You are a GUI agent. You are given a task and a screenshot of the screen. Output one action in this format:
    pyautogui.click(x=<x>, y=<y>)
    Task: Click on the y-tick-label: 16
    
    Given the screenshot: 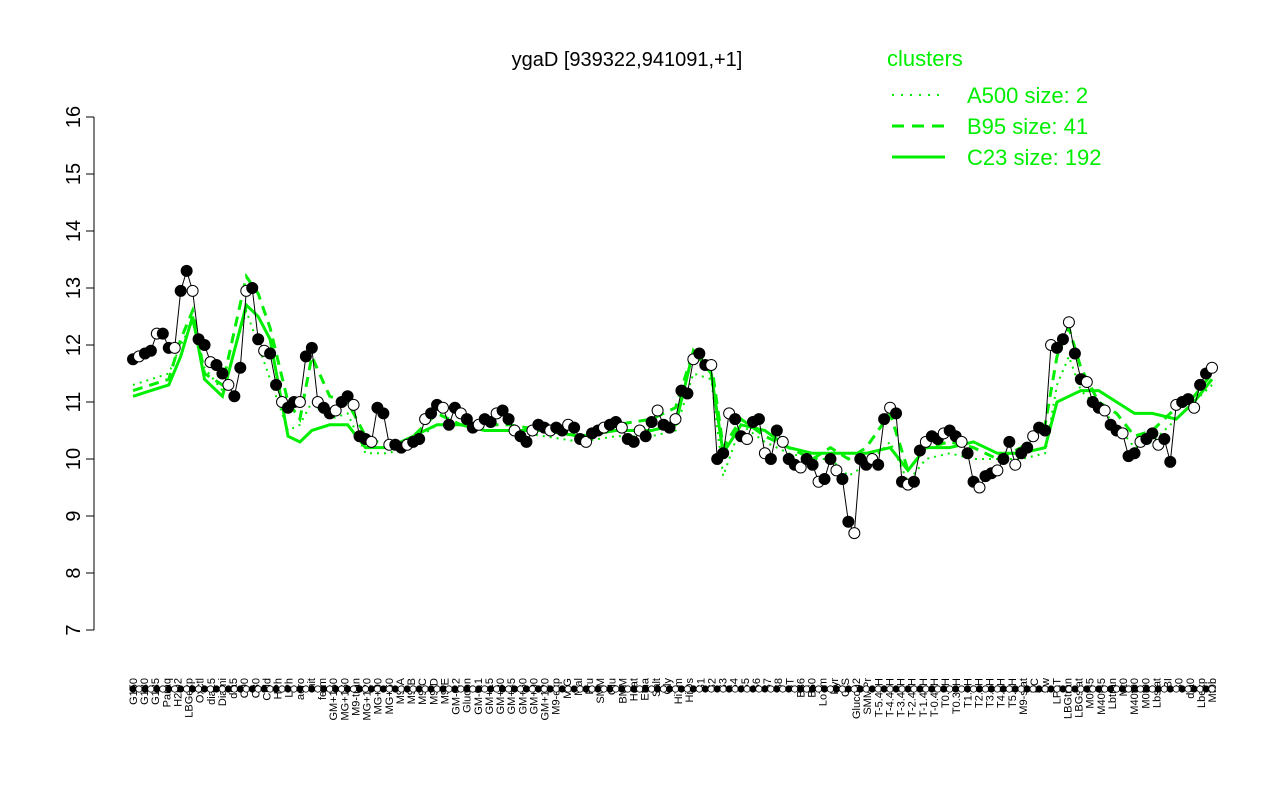 What is the action you would take?
    pyautogui.click(x=74, y=117)
    